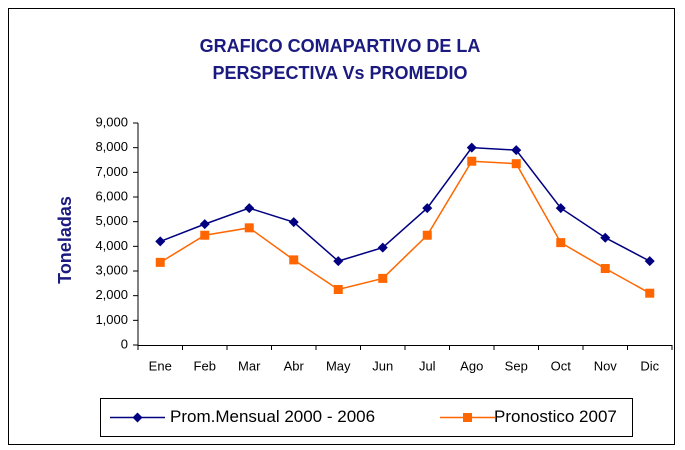  What do you see at coordinates (471, 365) in the screenshot?
I see `x-tick-label: Ago` at bounding box center [471, 365].